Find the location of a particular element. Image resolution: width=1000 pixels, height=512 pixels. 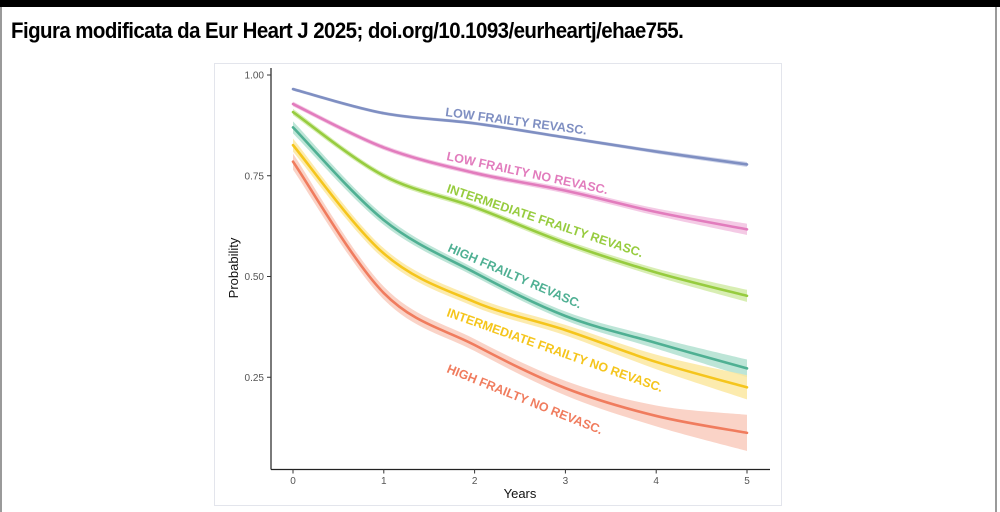

series-label-2: INTERMEDIATE FRAILTY REVASC. is located at coordinates (545, 221).